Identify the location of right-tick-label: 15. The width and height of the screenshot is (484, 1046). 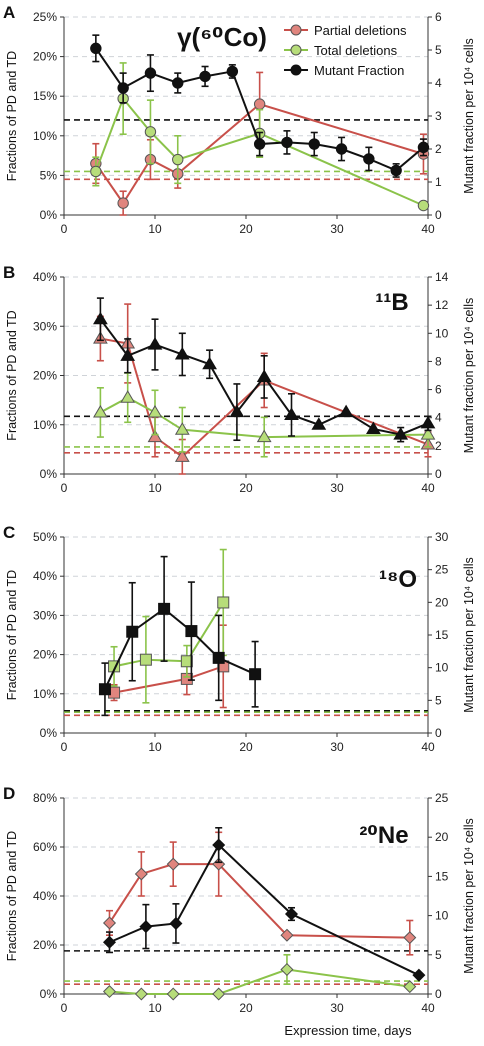
(442, 876).